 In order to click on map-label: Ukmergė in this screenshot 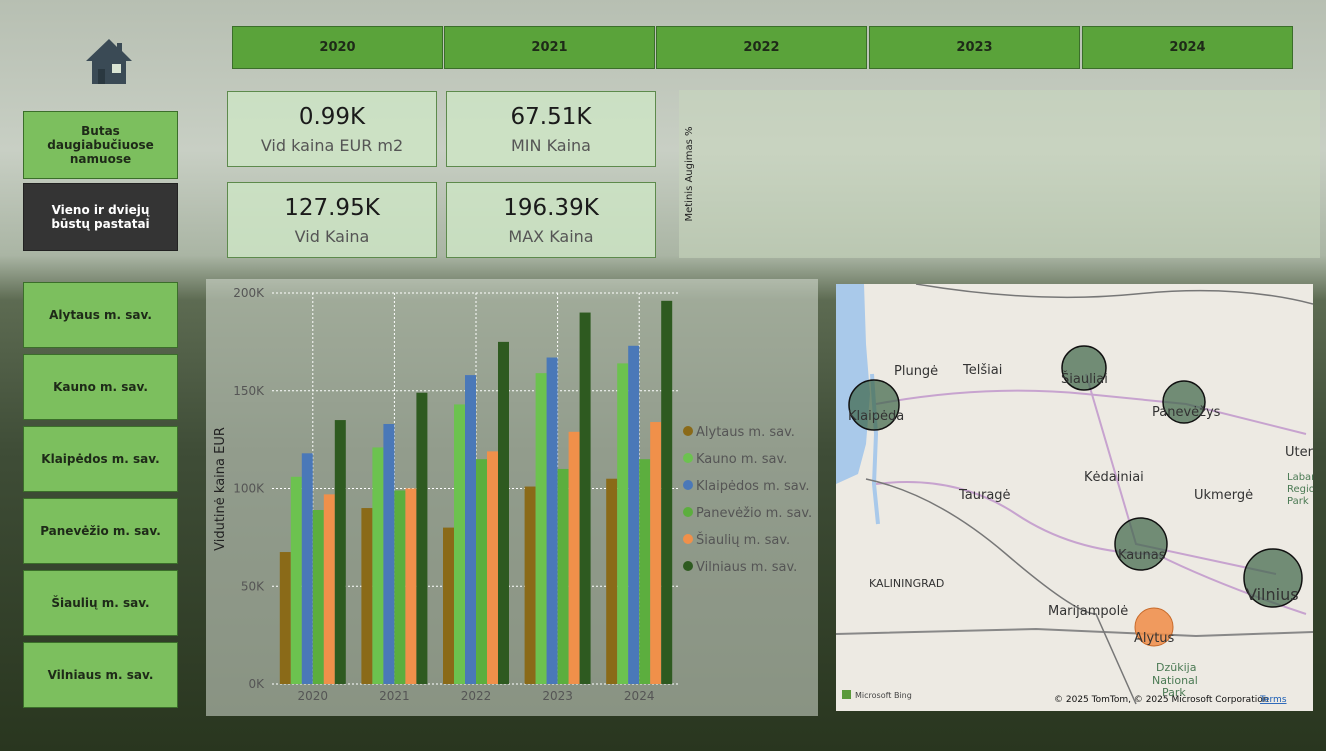, I will do `click(1223, 495)`.